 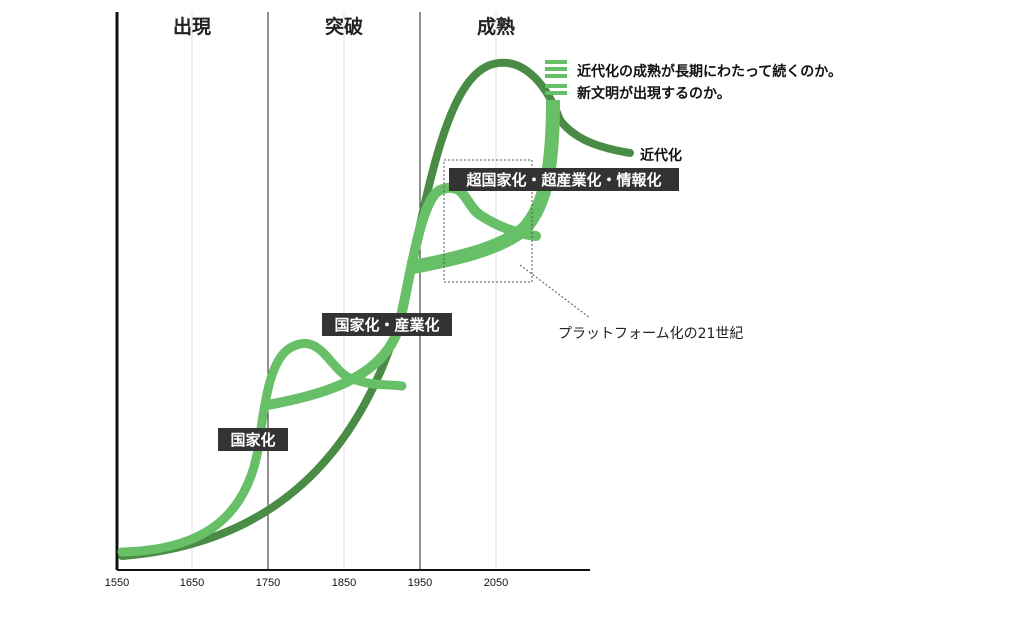 I want to click on wave-curve-informatization, so click(x=483, y=187).